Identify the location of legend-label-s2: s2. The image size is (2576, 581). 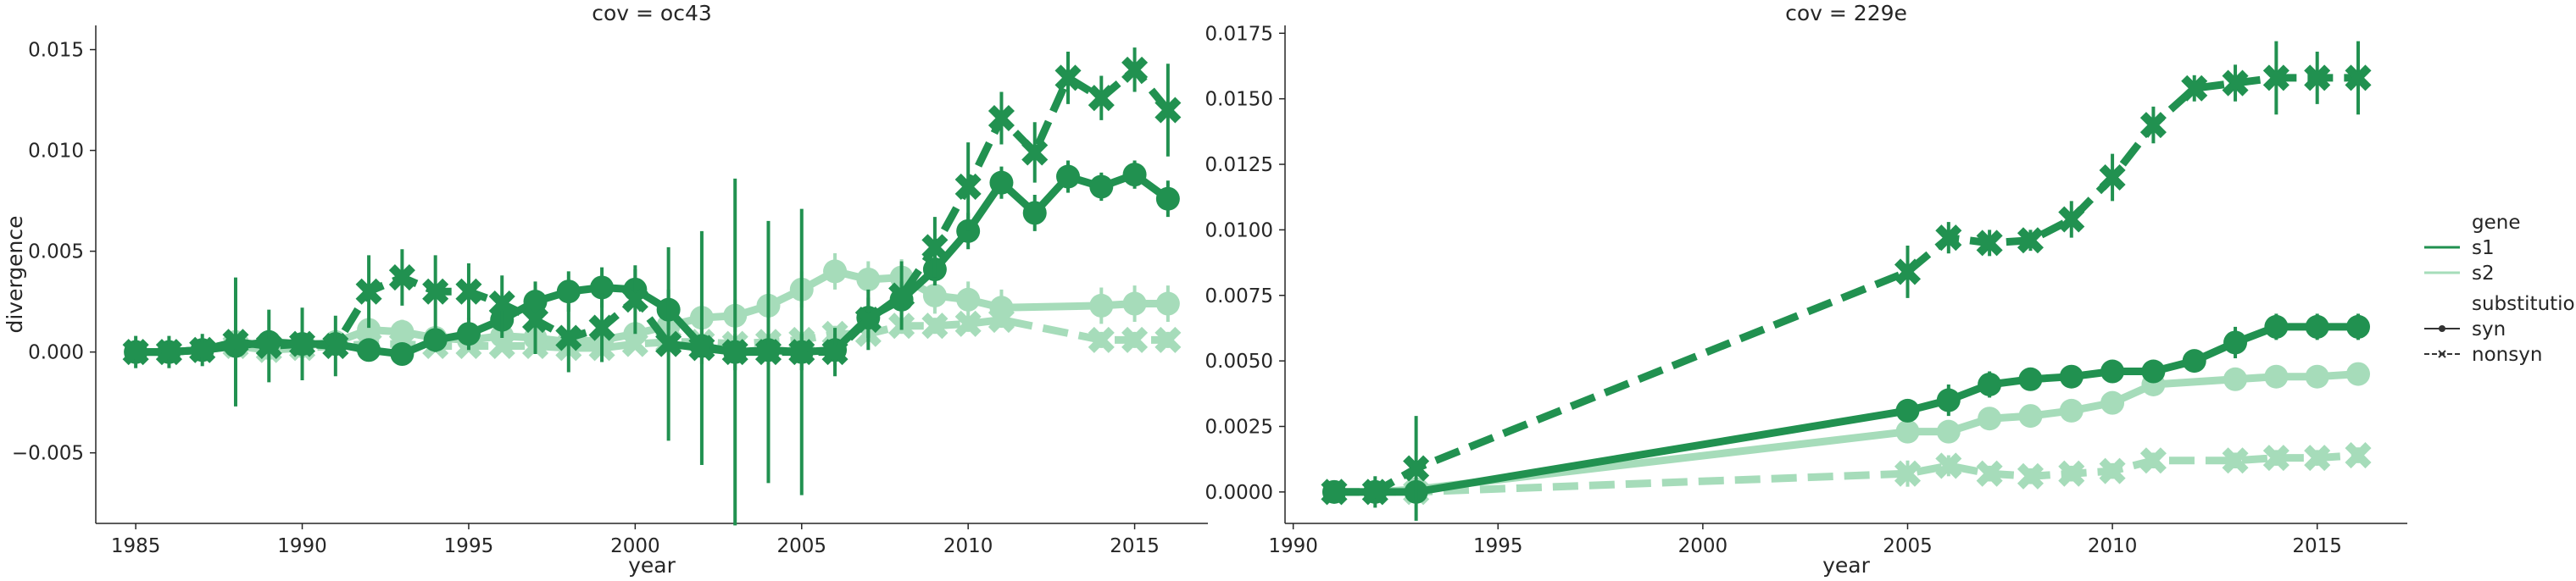
(2483, 274).